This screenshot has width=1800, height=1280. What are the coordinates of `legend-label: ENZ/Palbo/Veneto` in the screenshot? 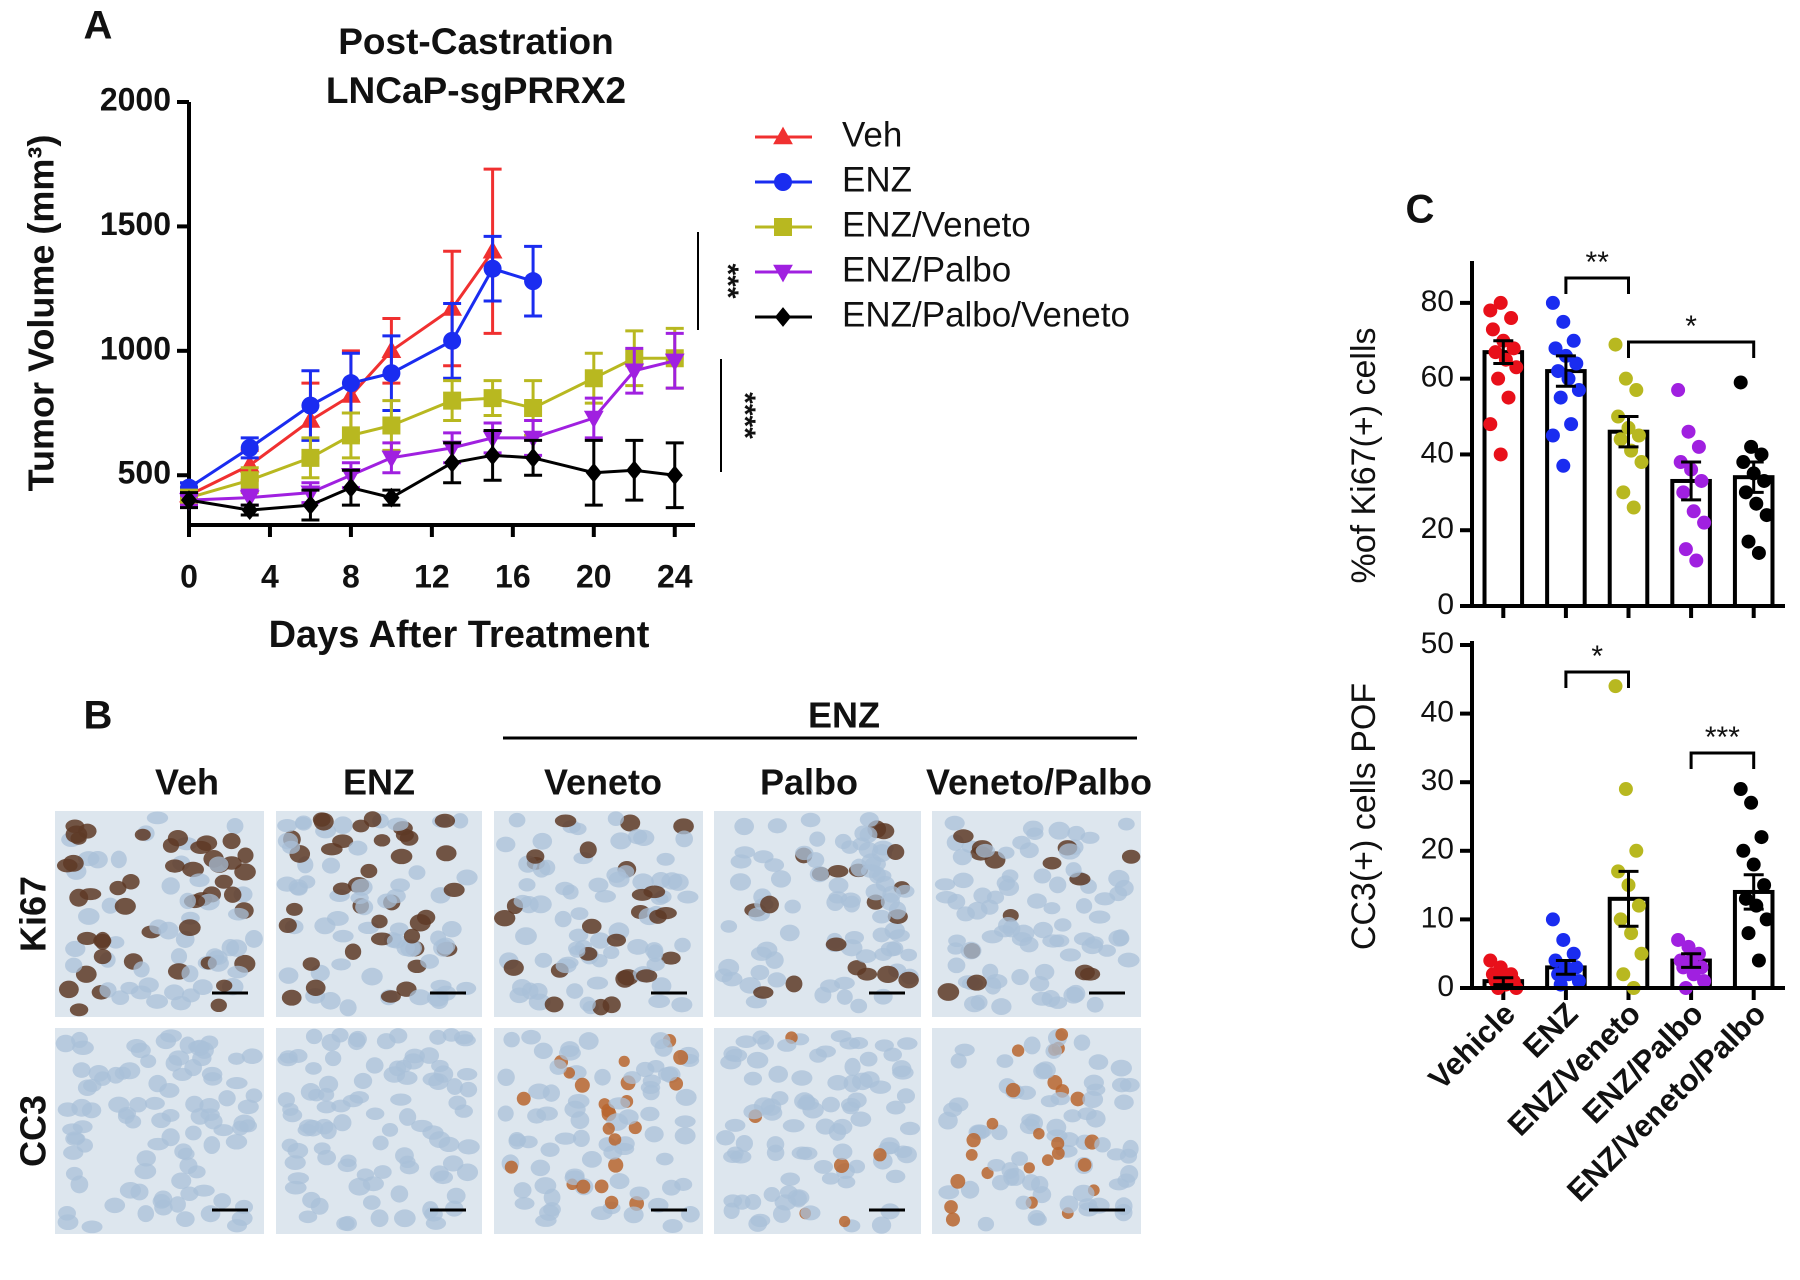 It's located at (986, 314).